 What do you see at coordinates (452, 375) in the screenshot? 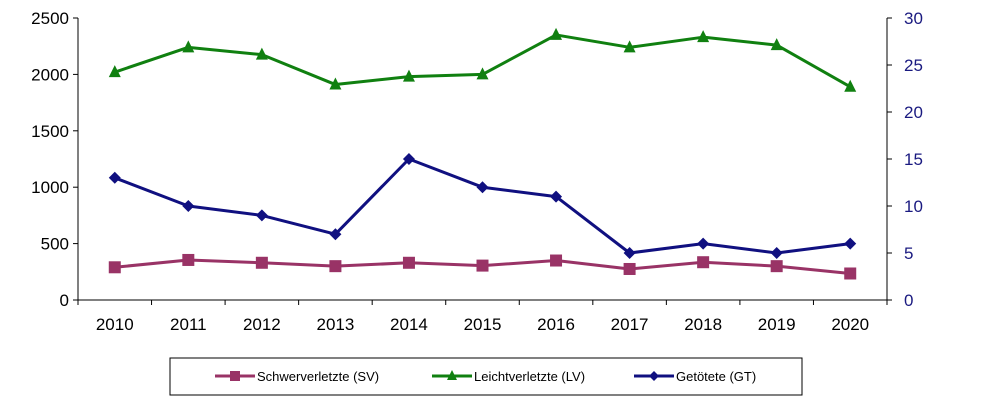
I see `legend-marker-leichtverletzte` at bounding box center [452, 375].